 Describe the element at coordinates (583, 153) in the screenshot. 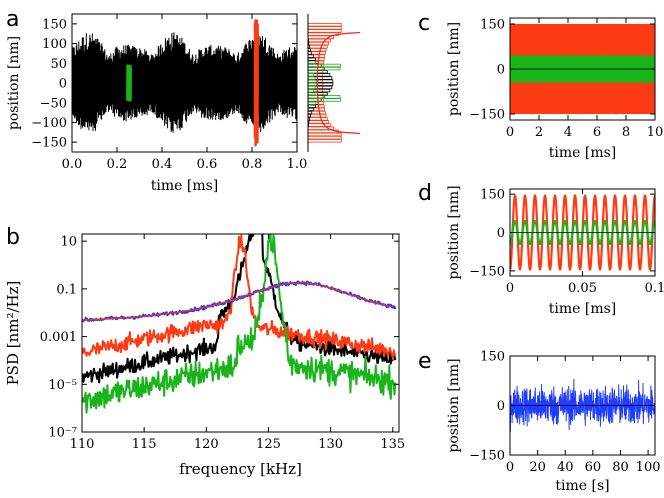

I see `panel-c-xlabel: time [ms]` at that location.